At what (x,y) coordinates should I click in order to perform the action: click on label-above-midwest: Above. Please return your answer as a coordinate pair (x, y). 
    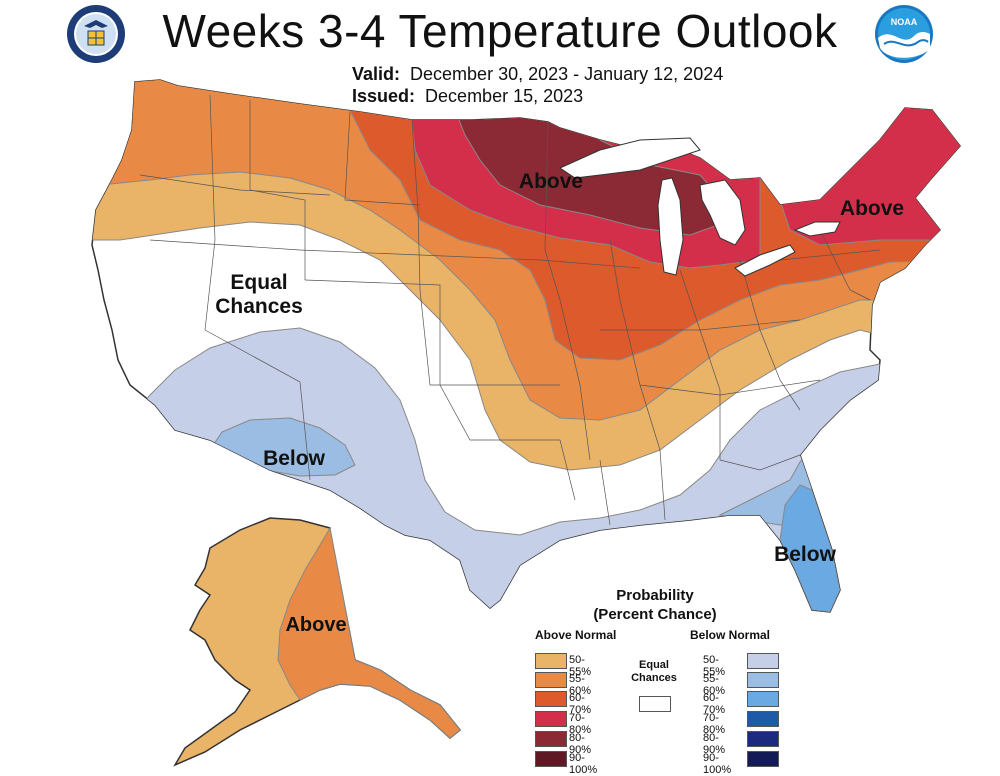
    Looking at the image, I should click on (551, 181).